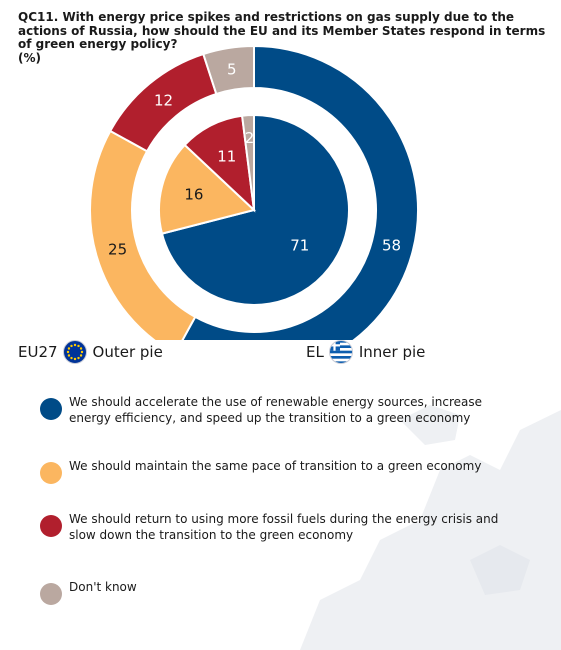  Describe the element at coordinates (127, 352) in the screenshot. I see `outer-label: Outer pie` at that location.